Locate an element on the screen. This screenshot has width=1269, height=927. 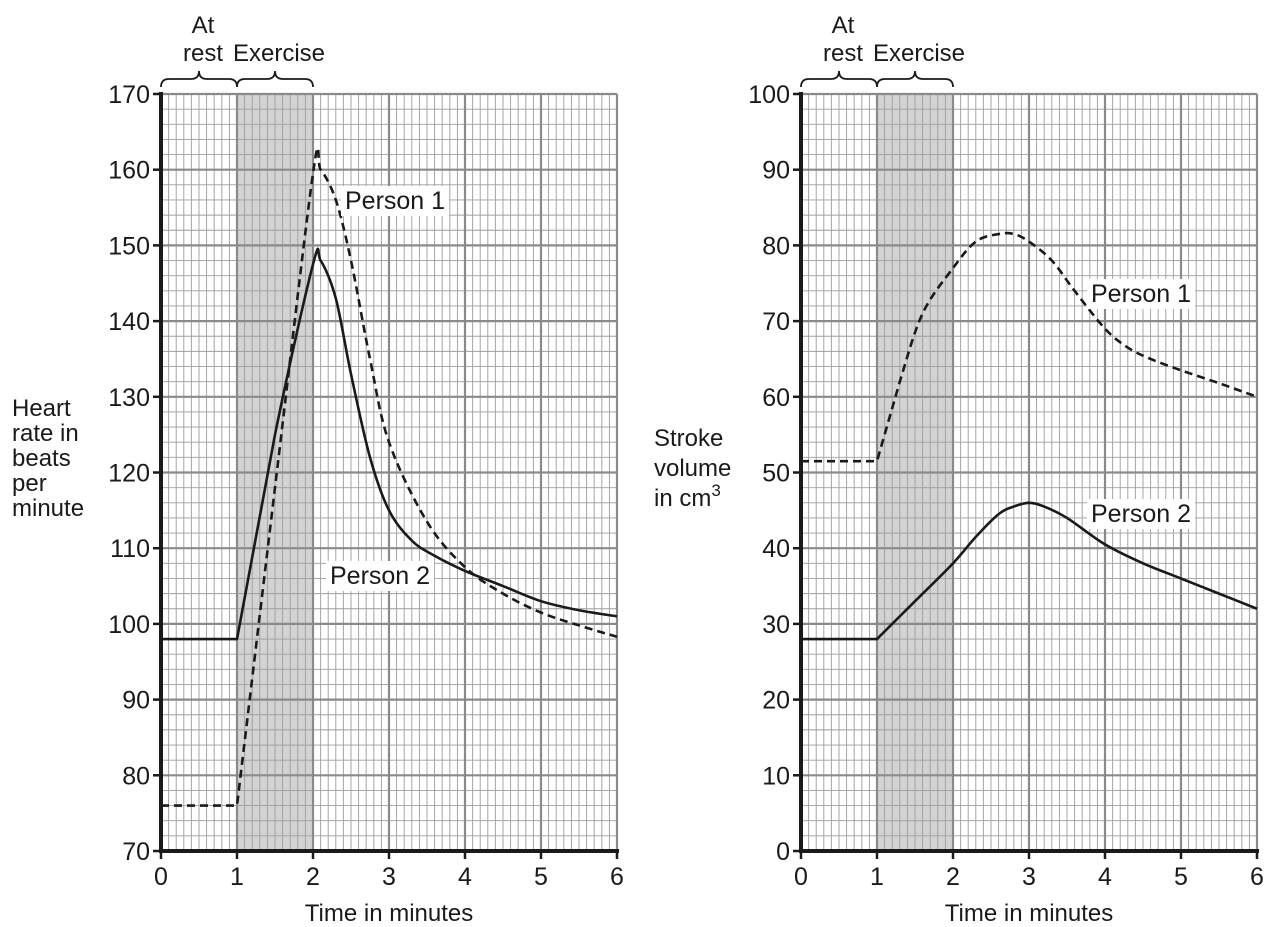
y-tick-label: 150 is located at coordinates (129, 246).